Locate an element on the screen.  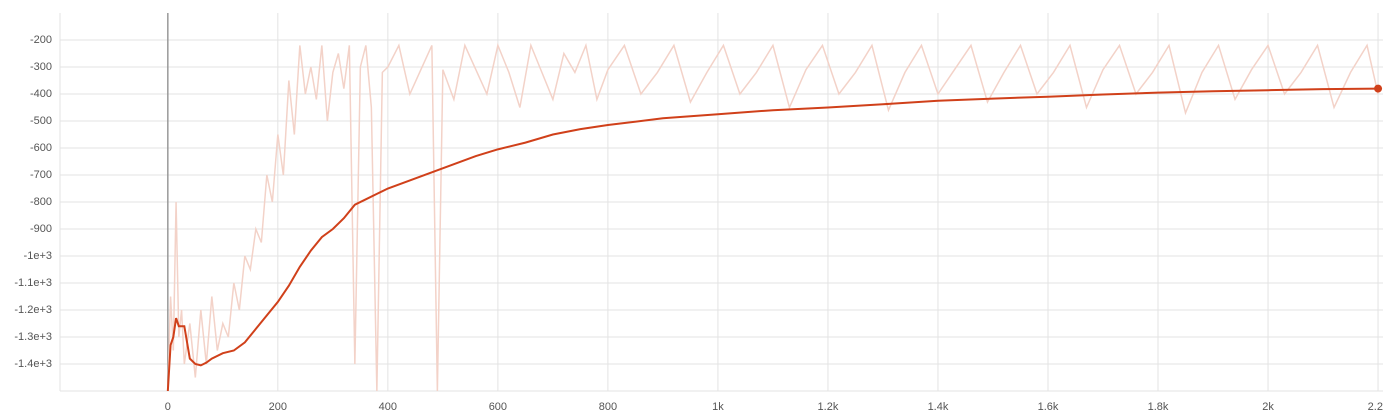
y-tick-label: -1e+3 is located at coordinates (38, 256).